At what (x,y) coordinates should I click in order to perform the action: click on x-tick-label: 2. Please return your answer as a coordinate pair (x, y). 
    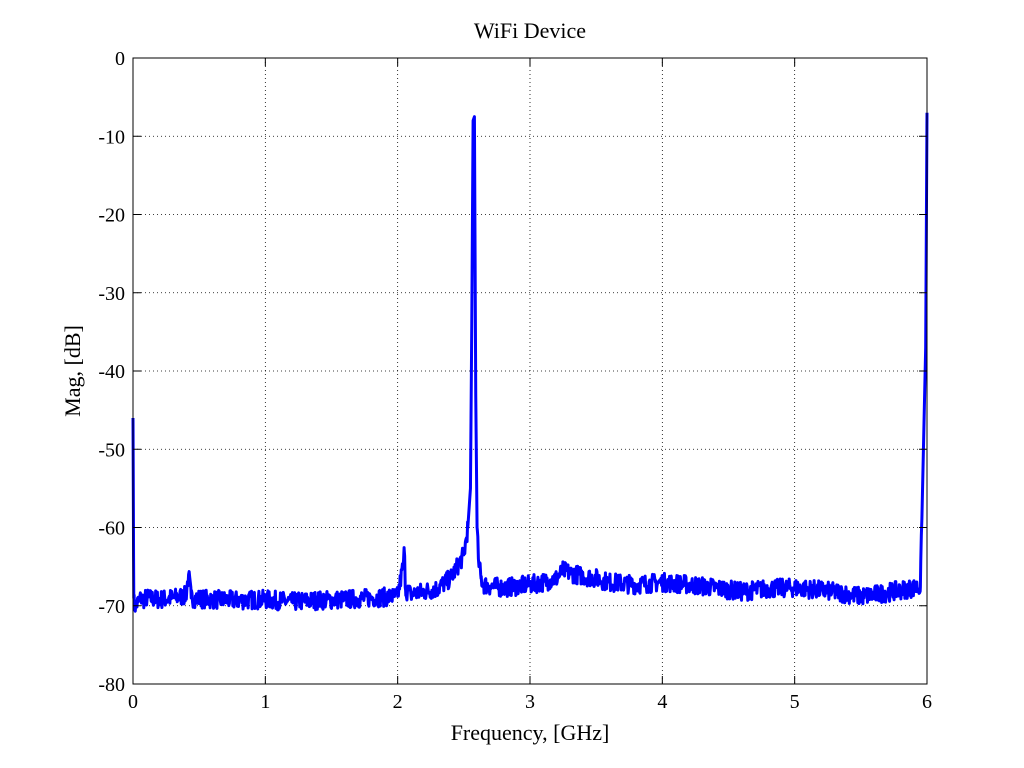
    Looking at the image, I should click on (398, 702).